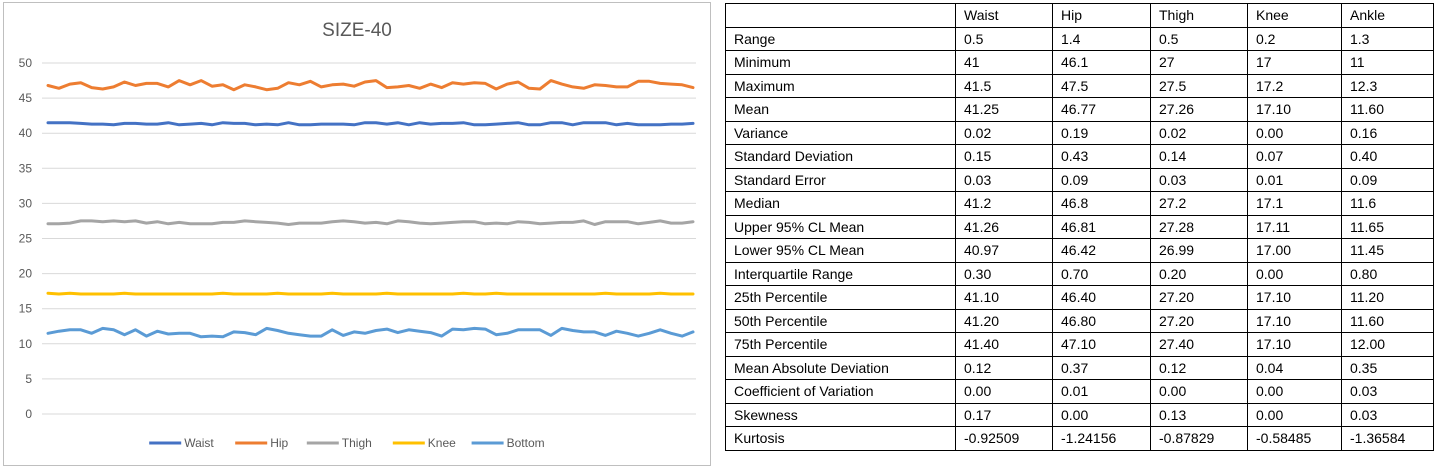 Image resolution: width=1440 pixels, height=472 pixels. Describe the element at coordinates (1004, 156) in the screenshot. I see `table-cell: 0.15` at that location.